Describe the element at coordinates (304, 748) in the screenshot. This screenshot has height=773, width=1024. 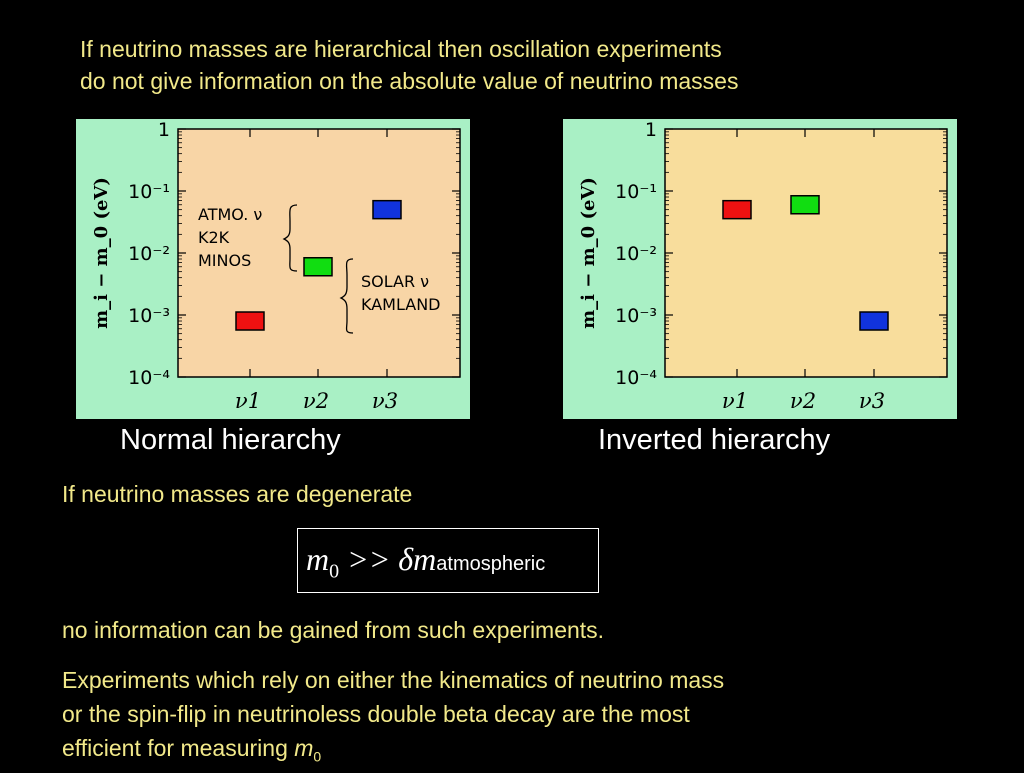
I see `experiments-m0: m` at that location.